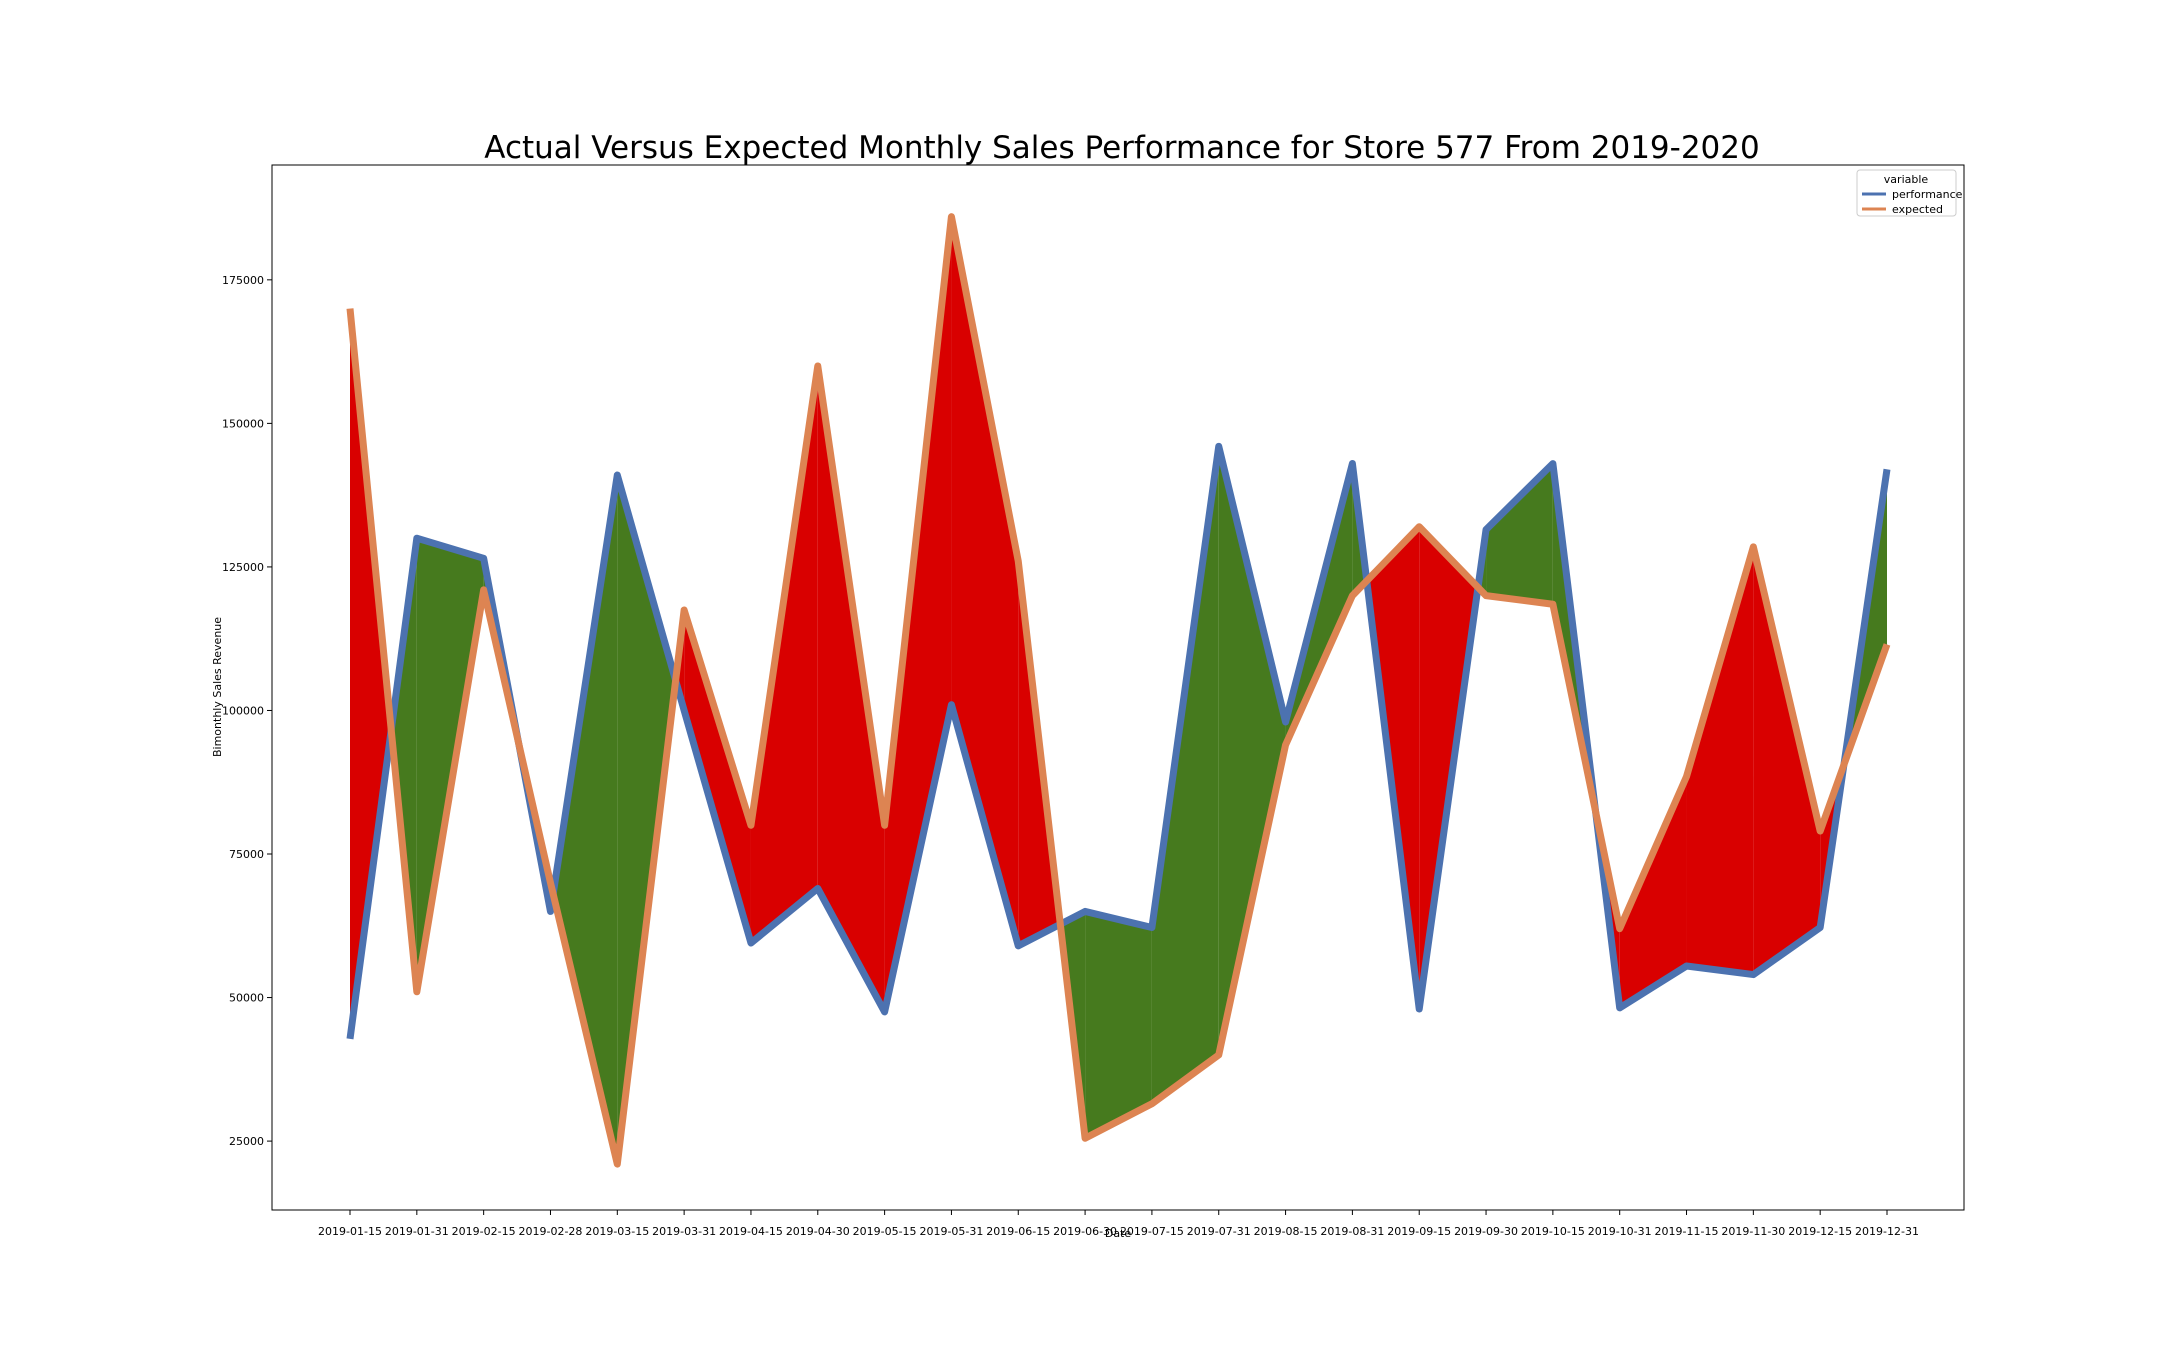 The height and width of the screenshot is (1372, 2160). Describe the element at coordinates (551, 1231) in the screenshot. I see `x-tick-label: 2019-02-28` at that location.